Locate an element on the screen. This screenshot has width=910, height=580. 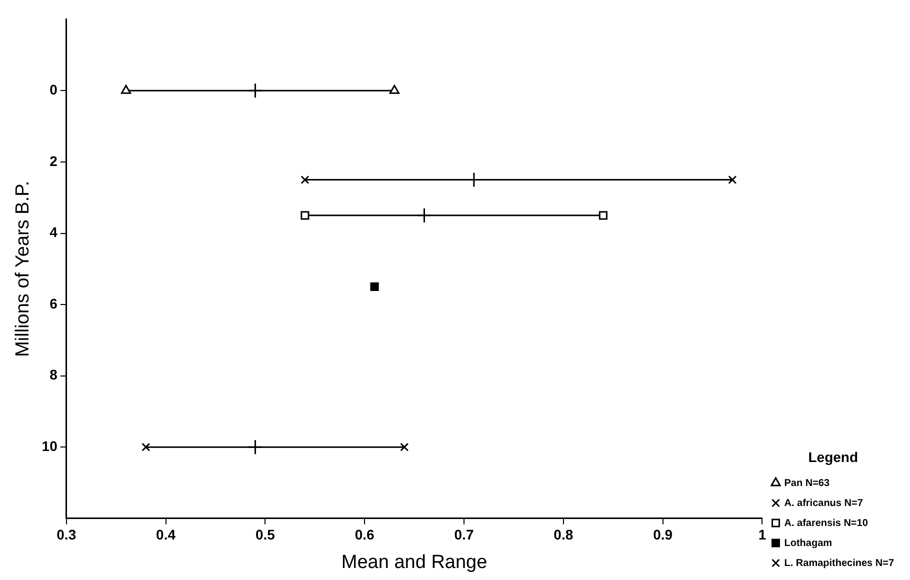
y-tick-label: 10 is located at coordinates (50, 446).